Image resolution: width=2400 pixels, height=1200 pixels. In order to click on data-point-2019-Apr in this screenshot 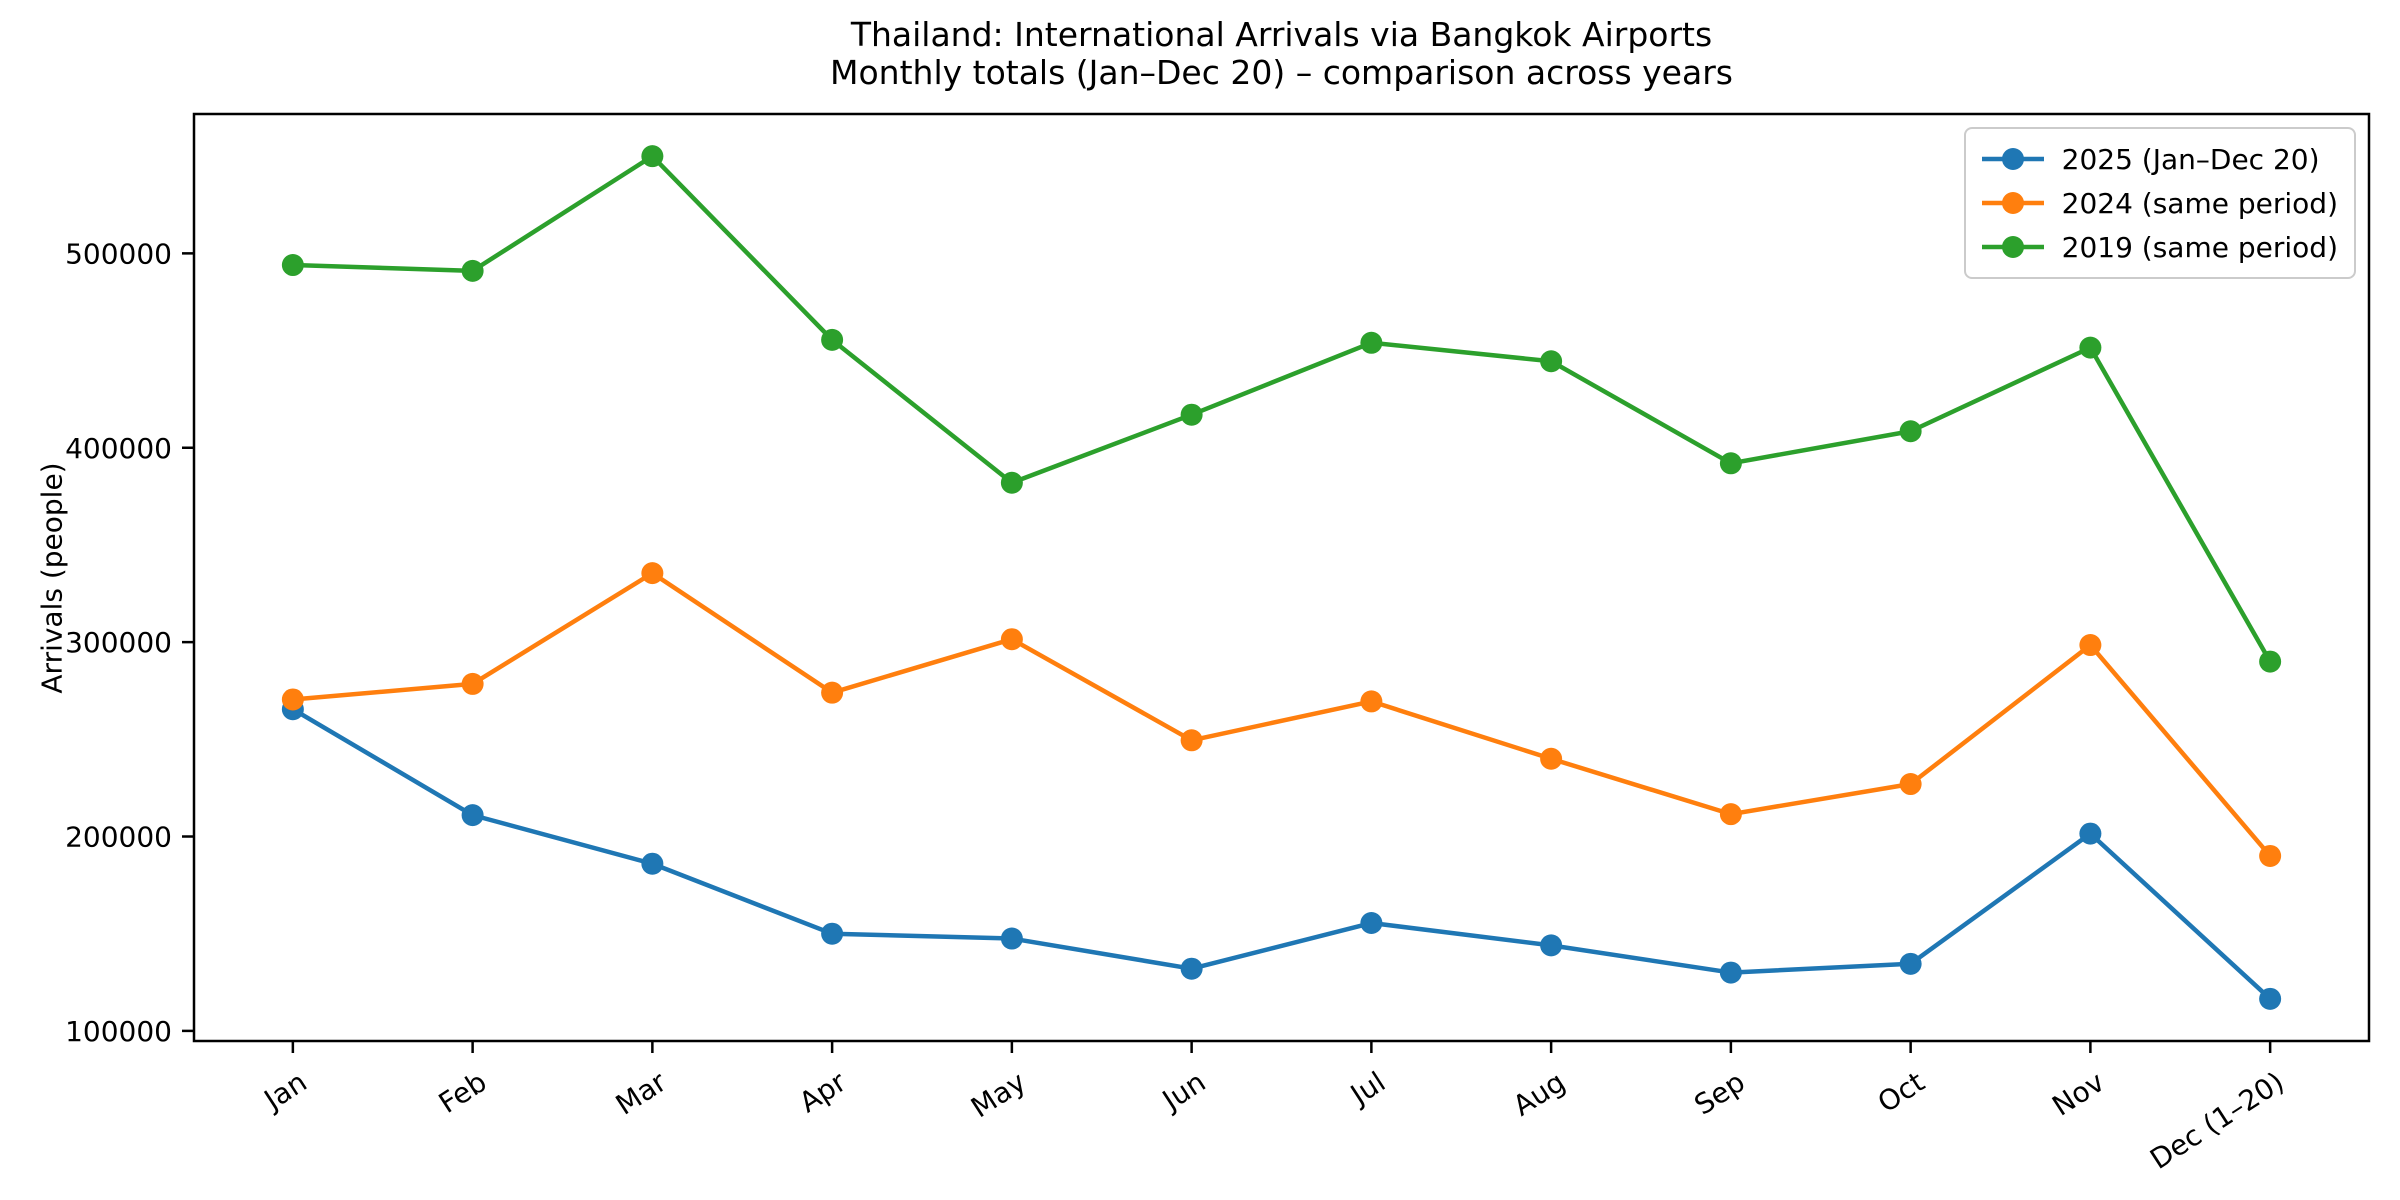, I will do `click(832, 339)`.